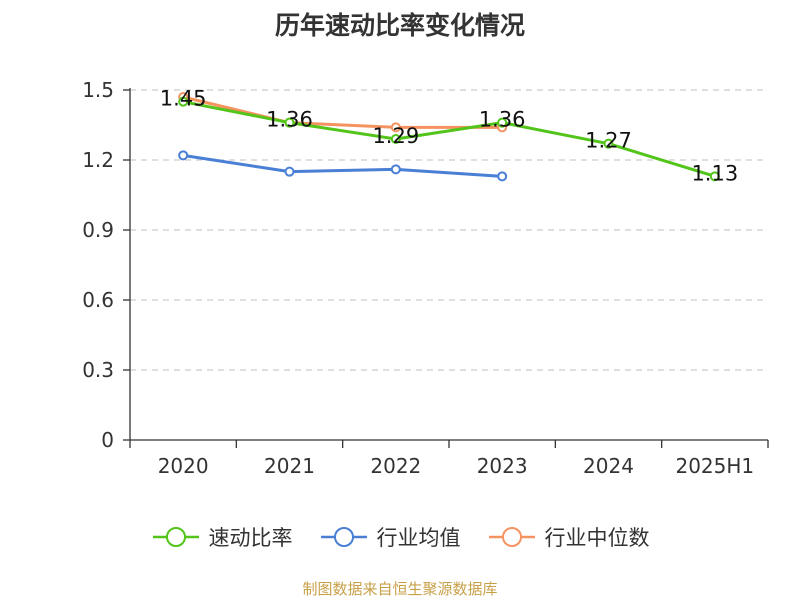 The image size is (800, 600). I want to click on x-tick-label: 2024, so click(608, 466).